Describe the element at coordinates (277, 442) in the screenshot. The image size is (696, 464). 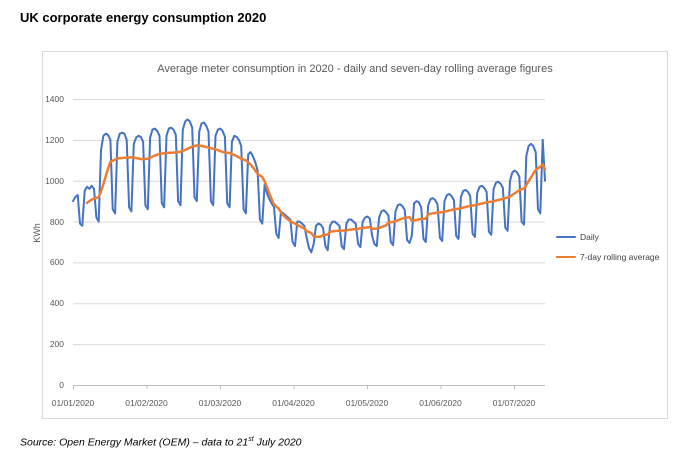
I see `source-text-end: July 2020` at that location.